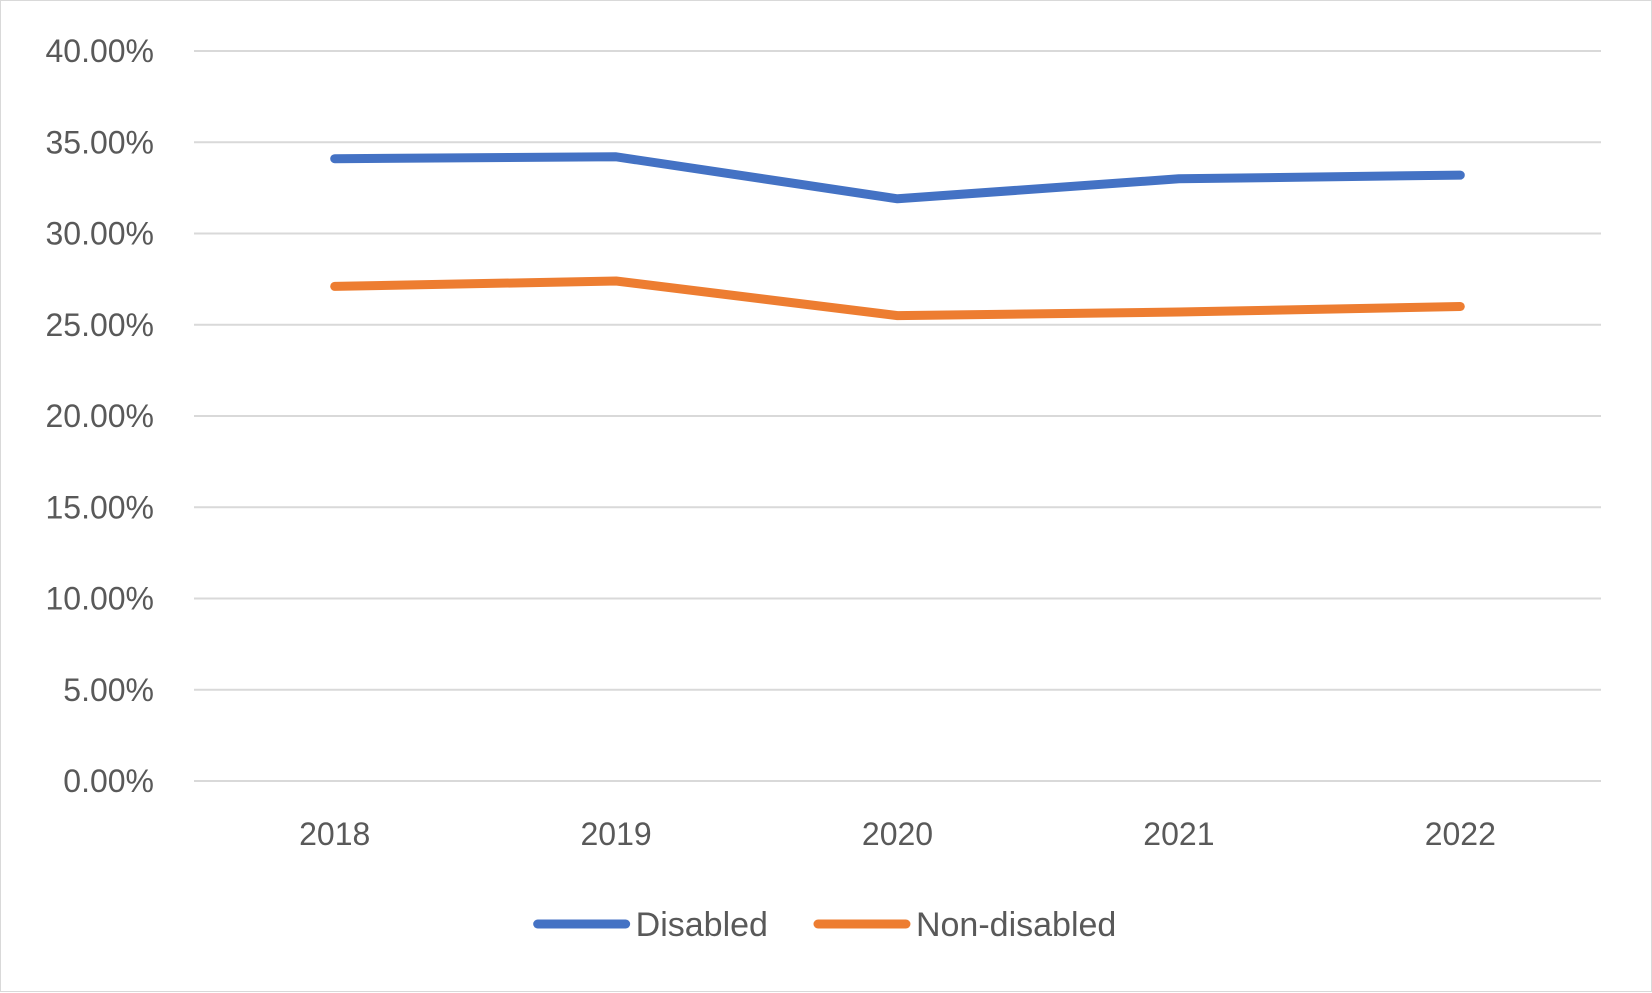 This screenshot has height=993, width=1652. What do you see at coordinates (334, 834) in the screenshot?
I see `x-tick-label: 2018` at bounding box center [334, 834].